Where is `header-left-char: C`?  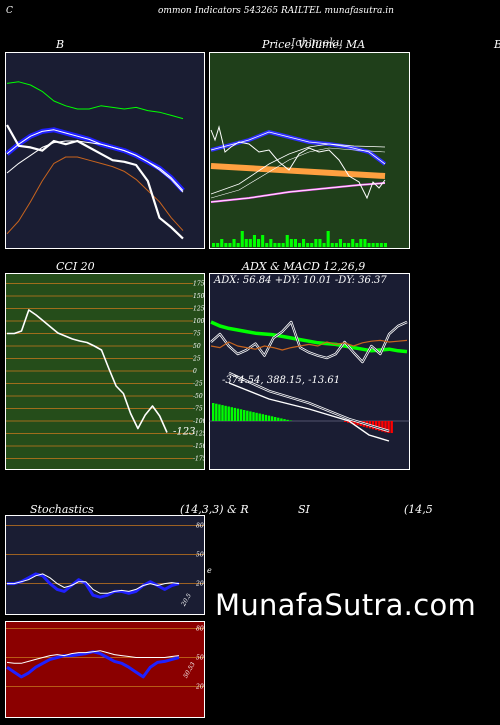
header-left-char: C is located at coordinates (9, 11).